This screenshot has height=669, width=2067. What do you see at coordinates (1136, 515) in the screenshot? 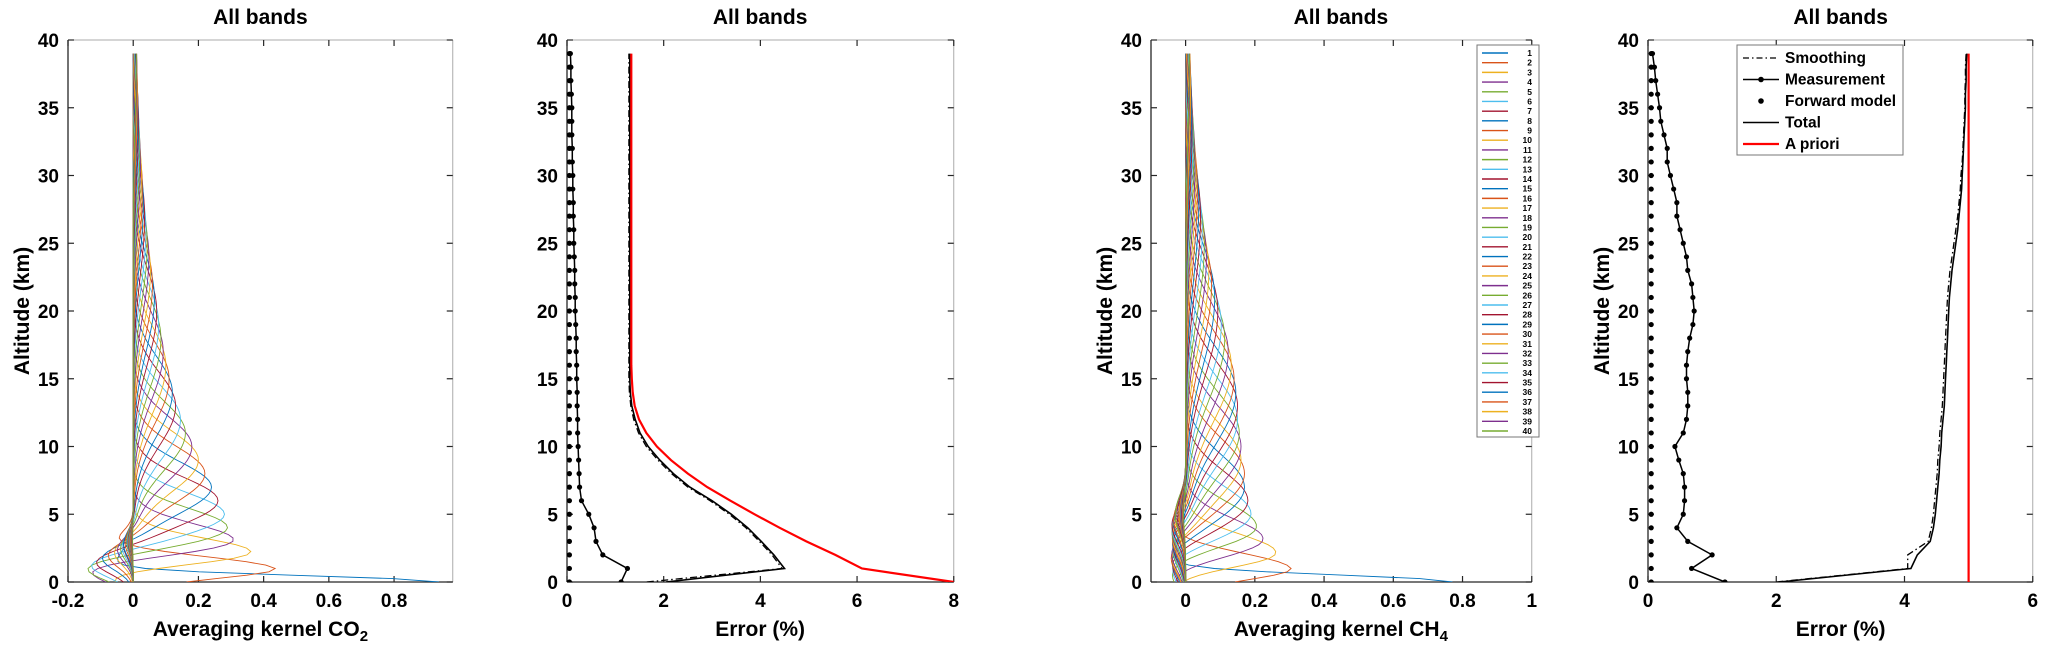
I see `svg-text: 5` at bounding box center [1136, 515].